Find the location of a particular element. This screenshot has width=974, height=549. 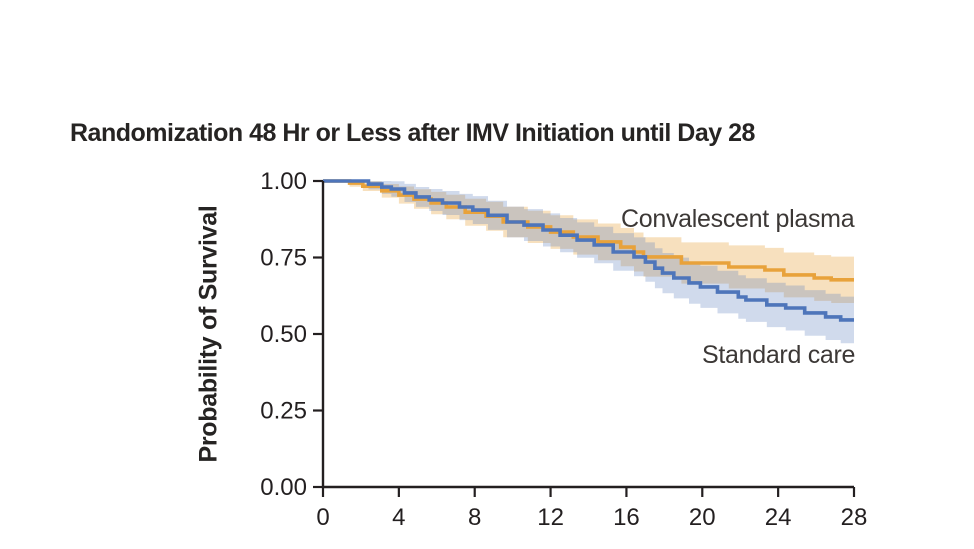

survival-curve-standard-care is located at coordinates (588, 250).